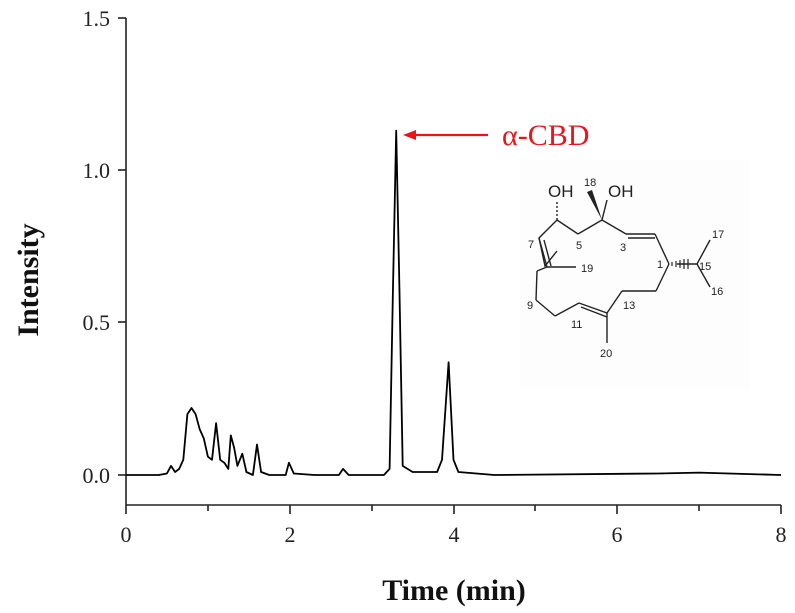 The image size is (795, 613). Describe the element at coordinates (409, 135) in the screenshot. I see `arrow-head-icon` at that location.